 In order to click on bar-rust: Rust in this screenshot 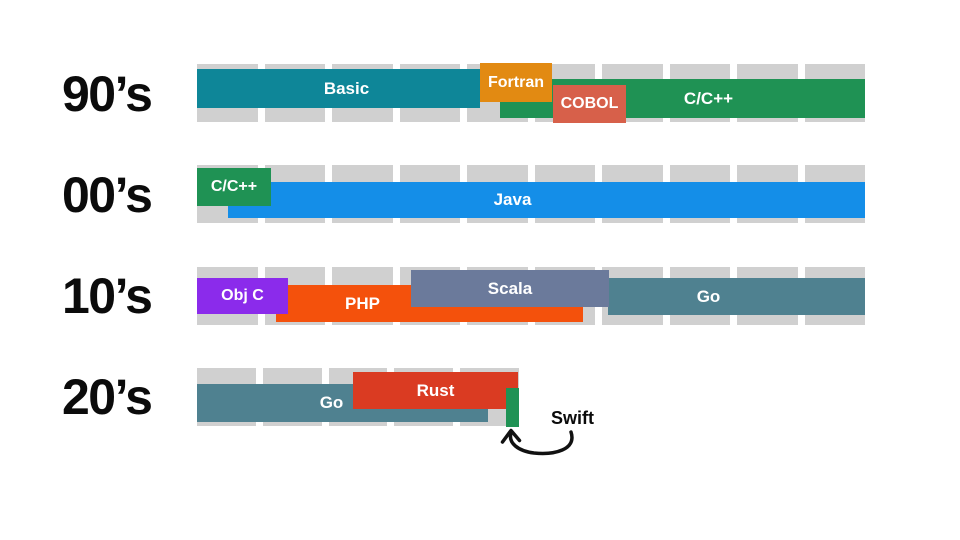, I will do `click(435, 390)`.